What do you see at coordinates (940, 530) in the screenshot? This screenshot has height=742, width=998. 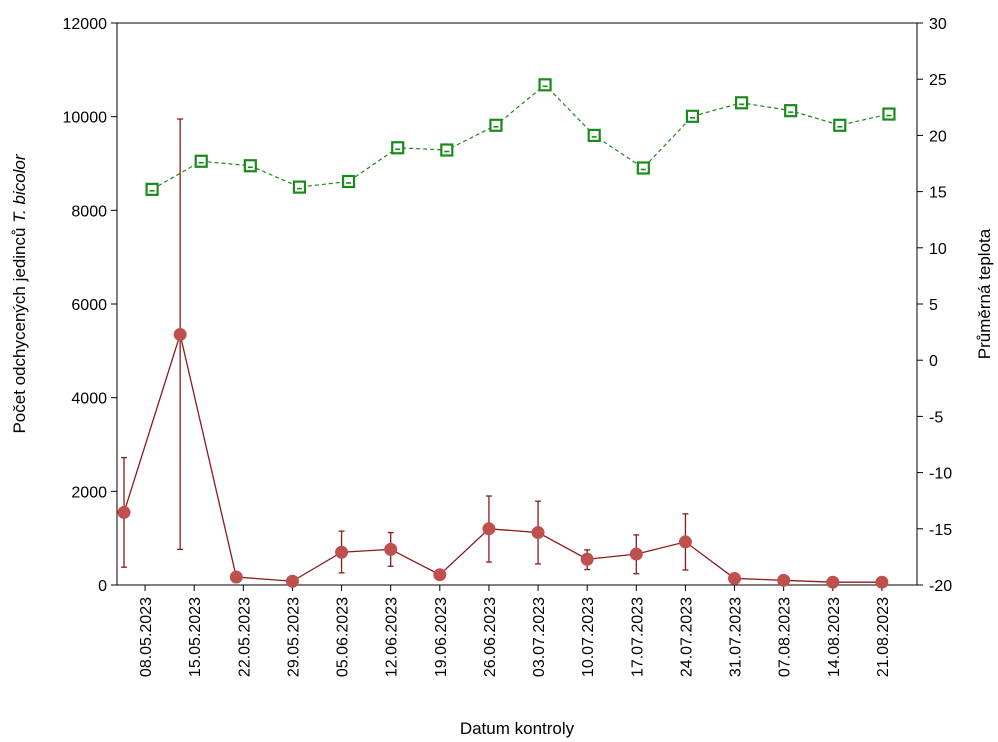 I see `right-tick-label: -15` at bounding box center [940, 530].